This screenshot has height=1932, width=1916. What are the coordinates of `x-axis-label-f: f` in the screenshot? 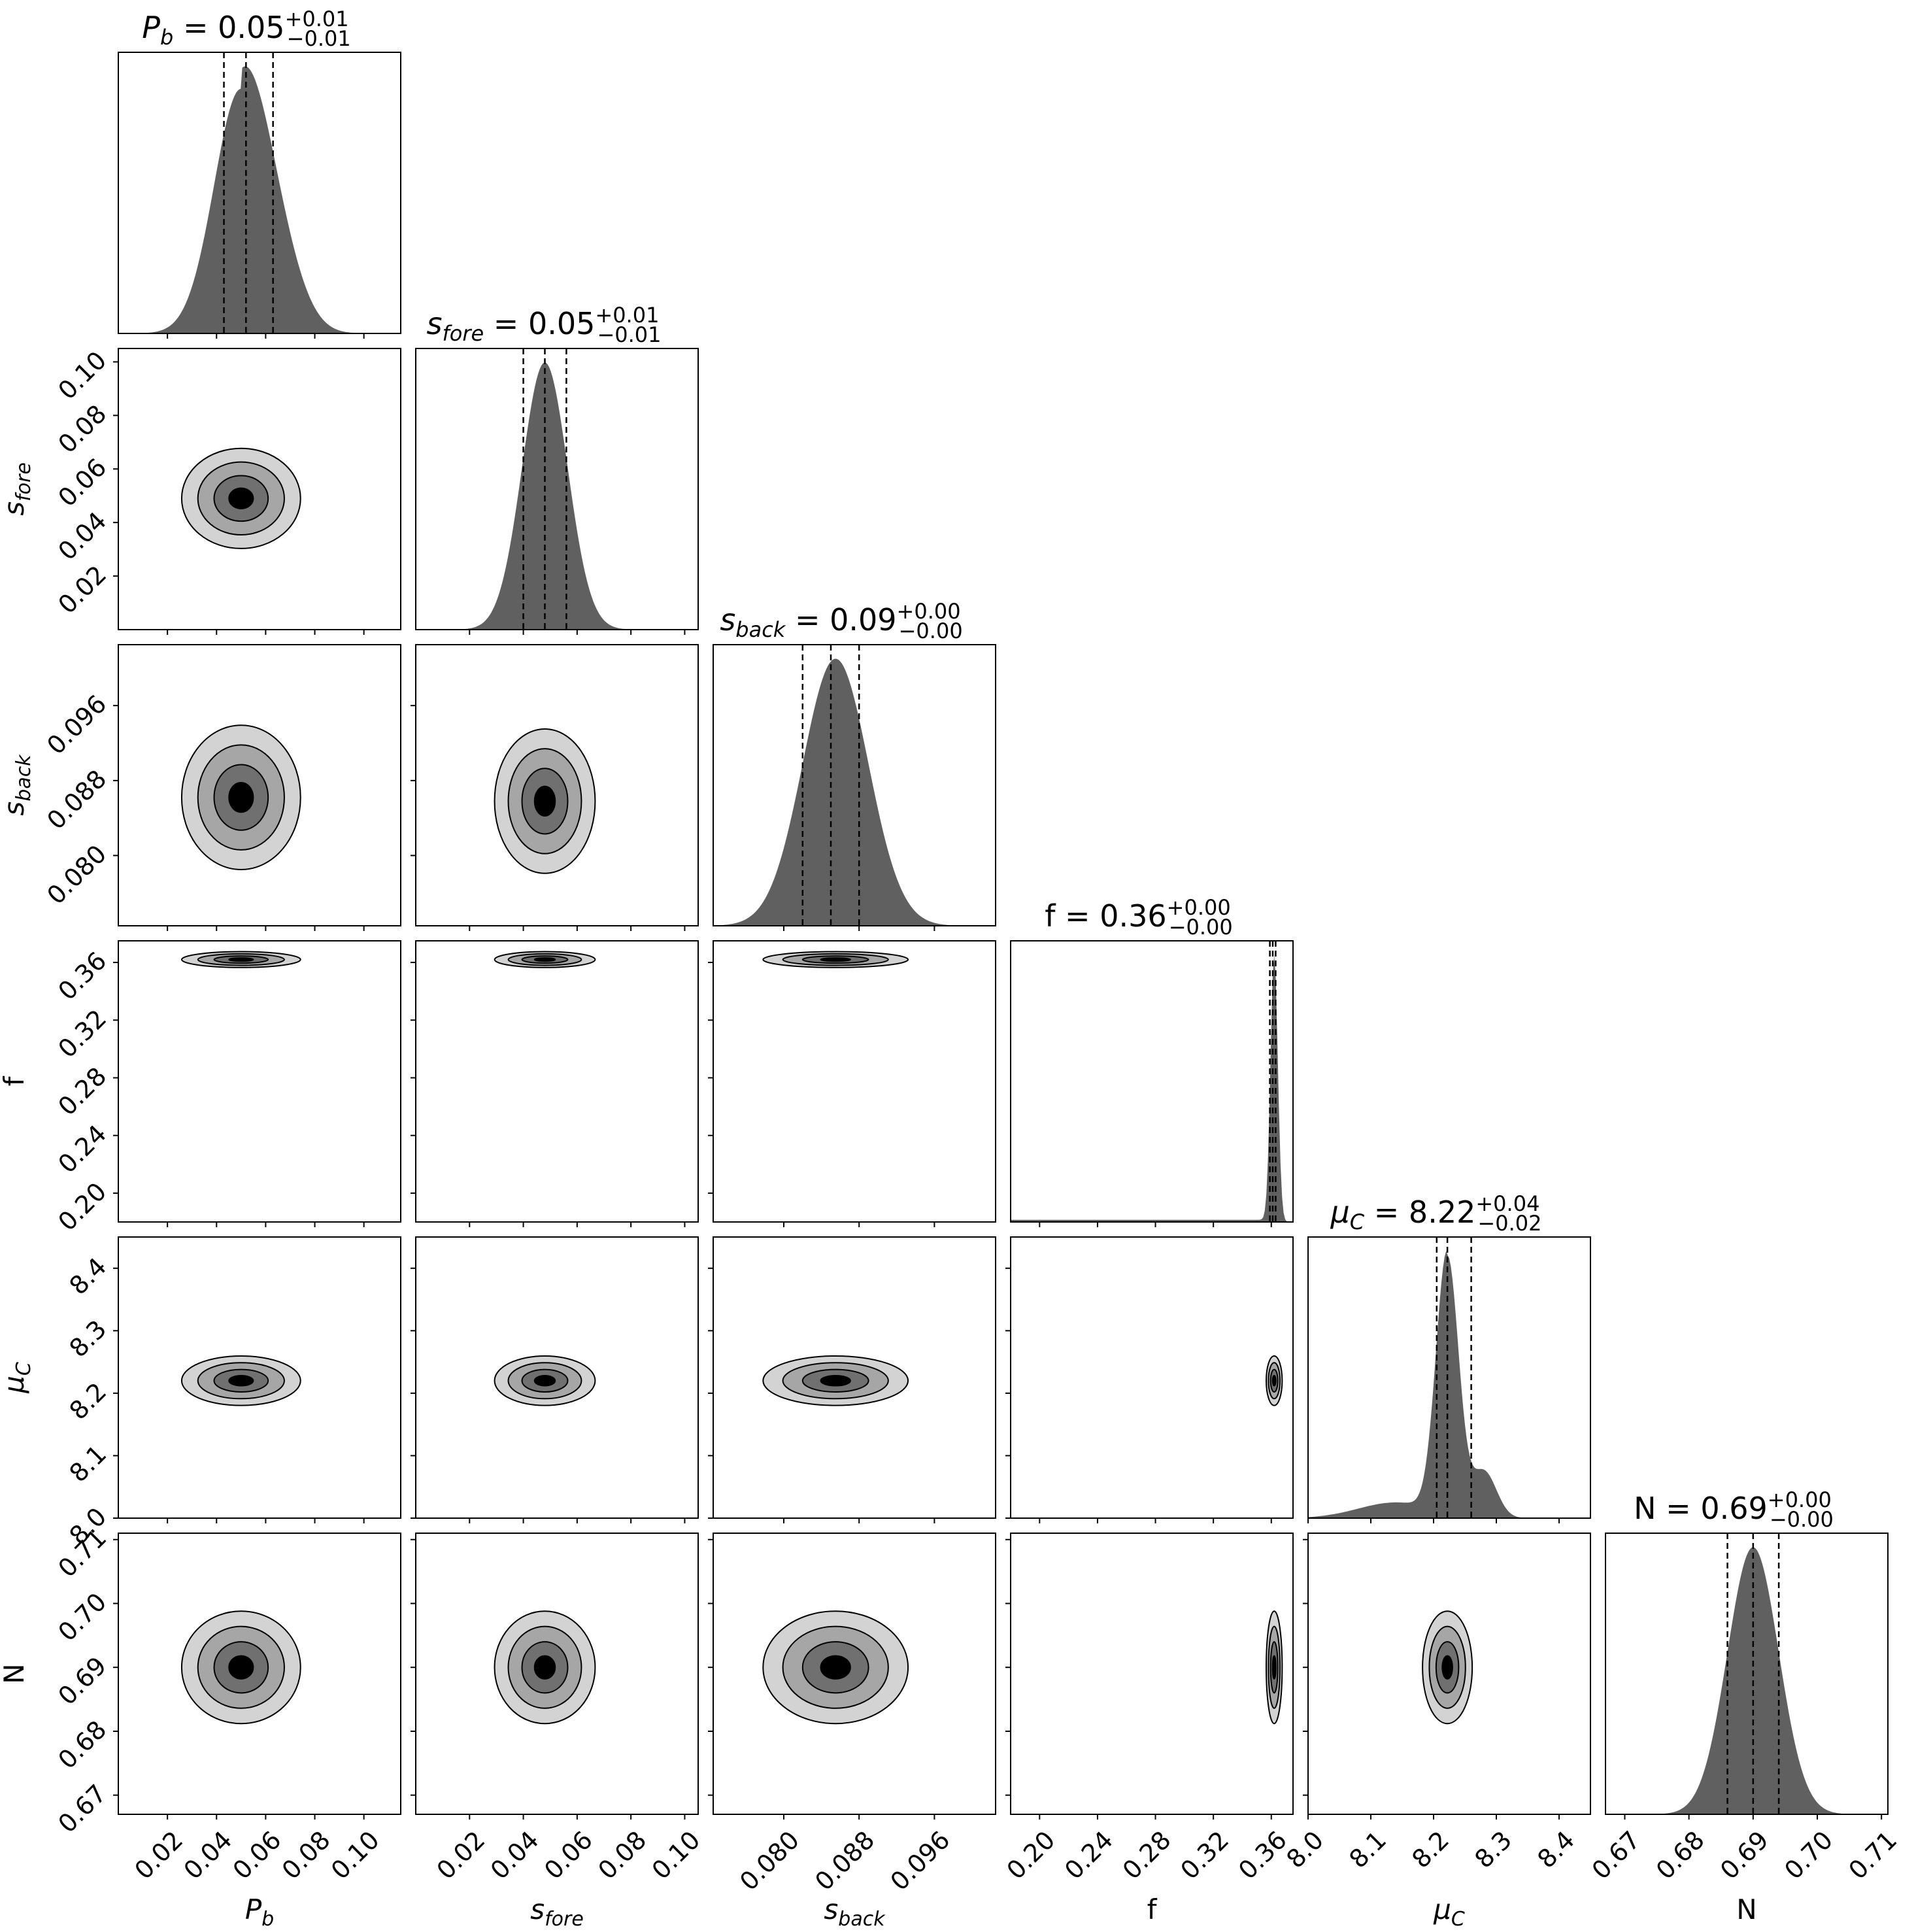 It's located at (1152, 1909).